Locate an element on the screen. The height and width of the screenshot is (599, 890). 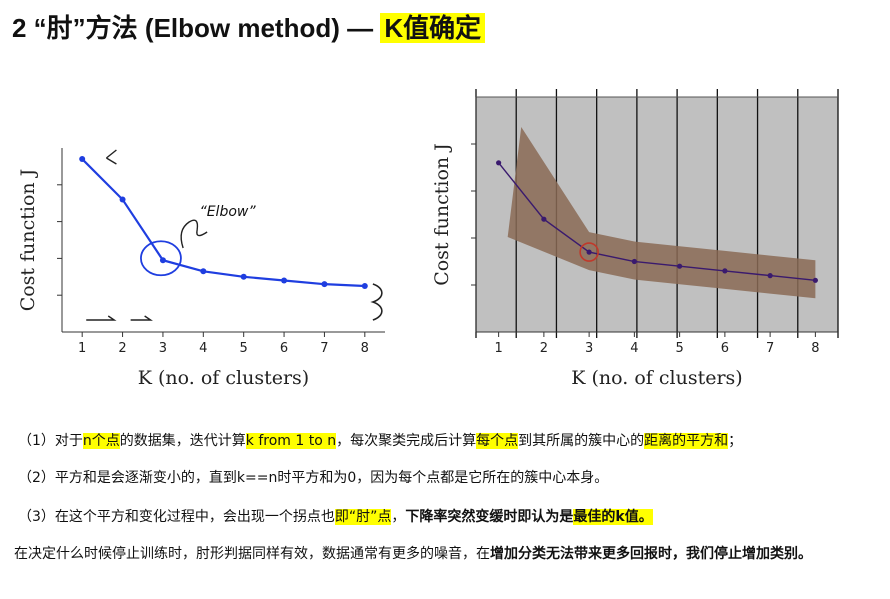
progress-arrows is located at coordinates (119, 318).